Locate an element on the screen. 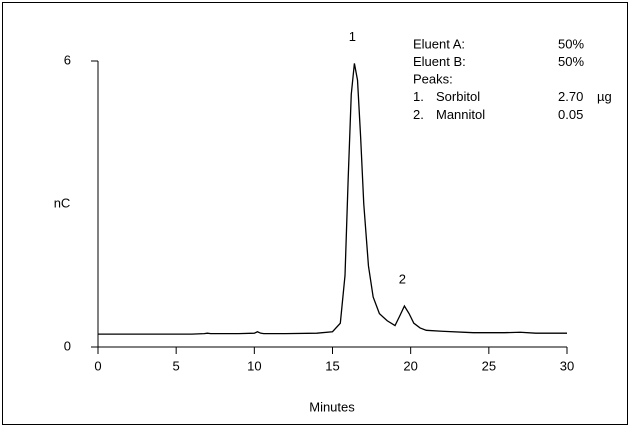 This screenshot has width=631, height=428. legend-text: Sorbitol is located at coordinates (458, 96).